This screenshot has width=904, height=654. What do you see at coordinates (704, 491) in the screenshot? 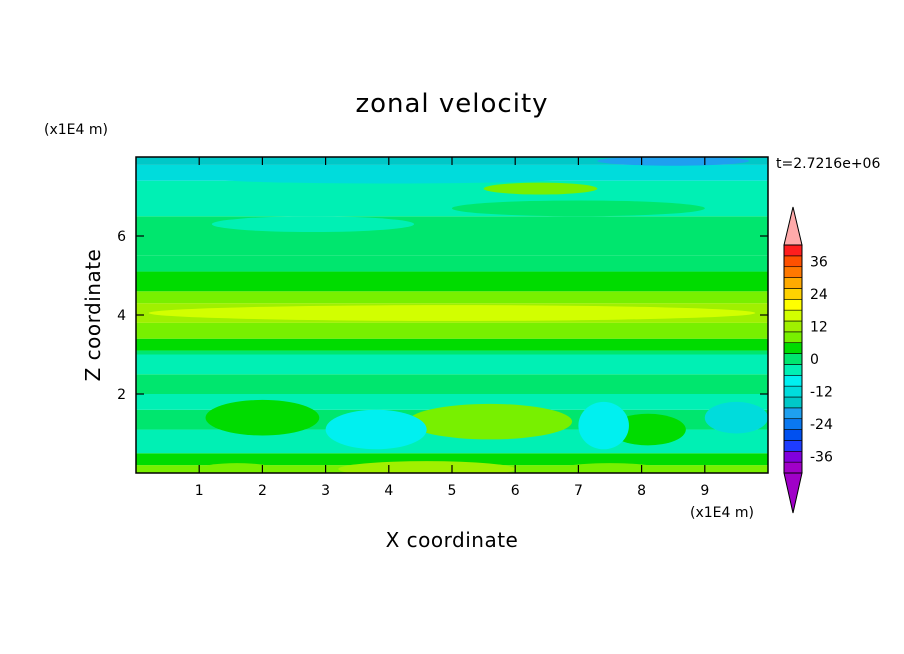
I see `x-tick-label-8: 9` at bounding box center [704, 491].